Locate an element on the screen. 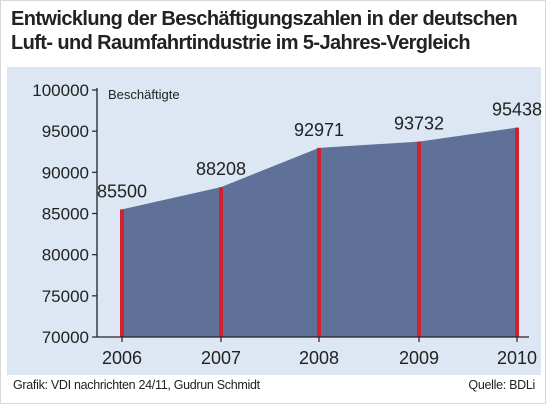 The height and width of the screenshot is (405, 546). y-axis-label: Beschäftigte is located at coordinates (144, 94).